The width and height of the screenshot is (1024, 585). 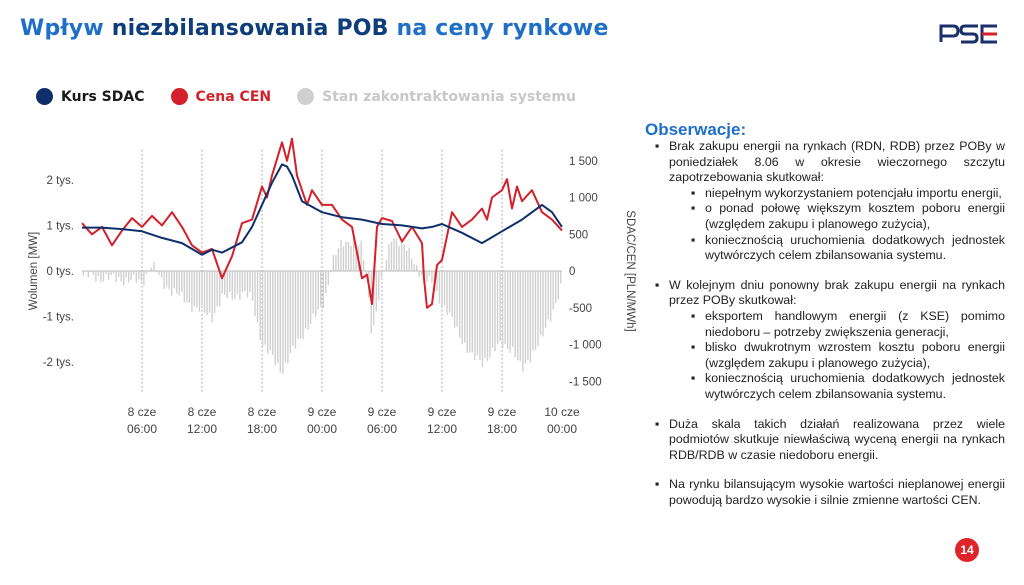 I want to click on legend-item-sdac: Kurs SDAC, so click(x=90, y=96).